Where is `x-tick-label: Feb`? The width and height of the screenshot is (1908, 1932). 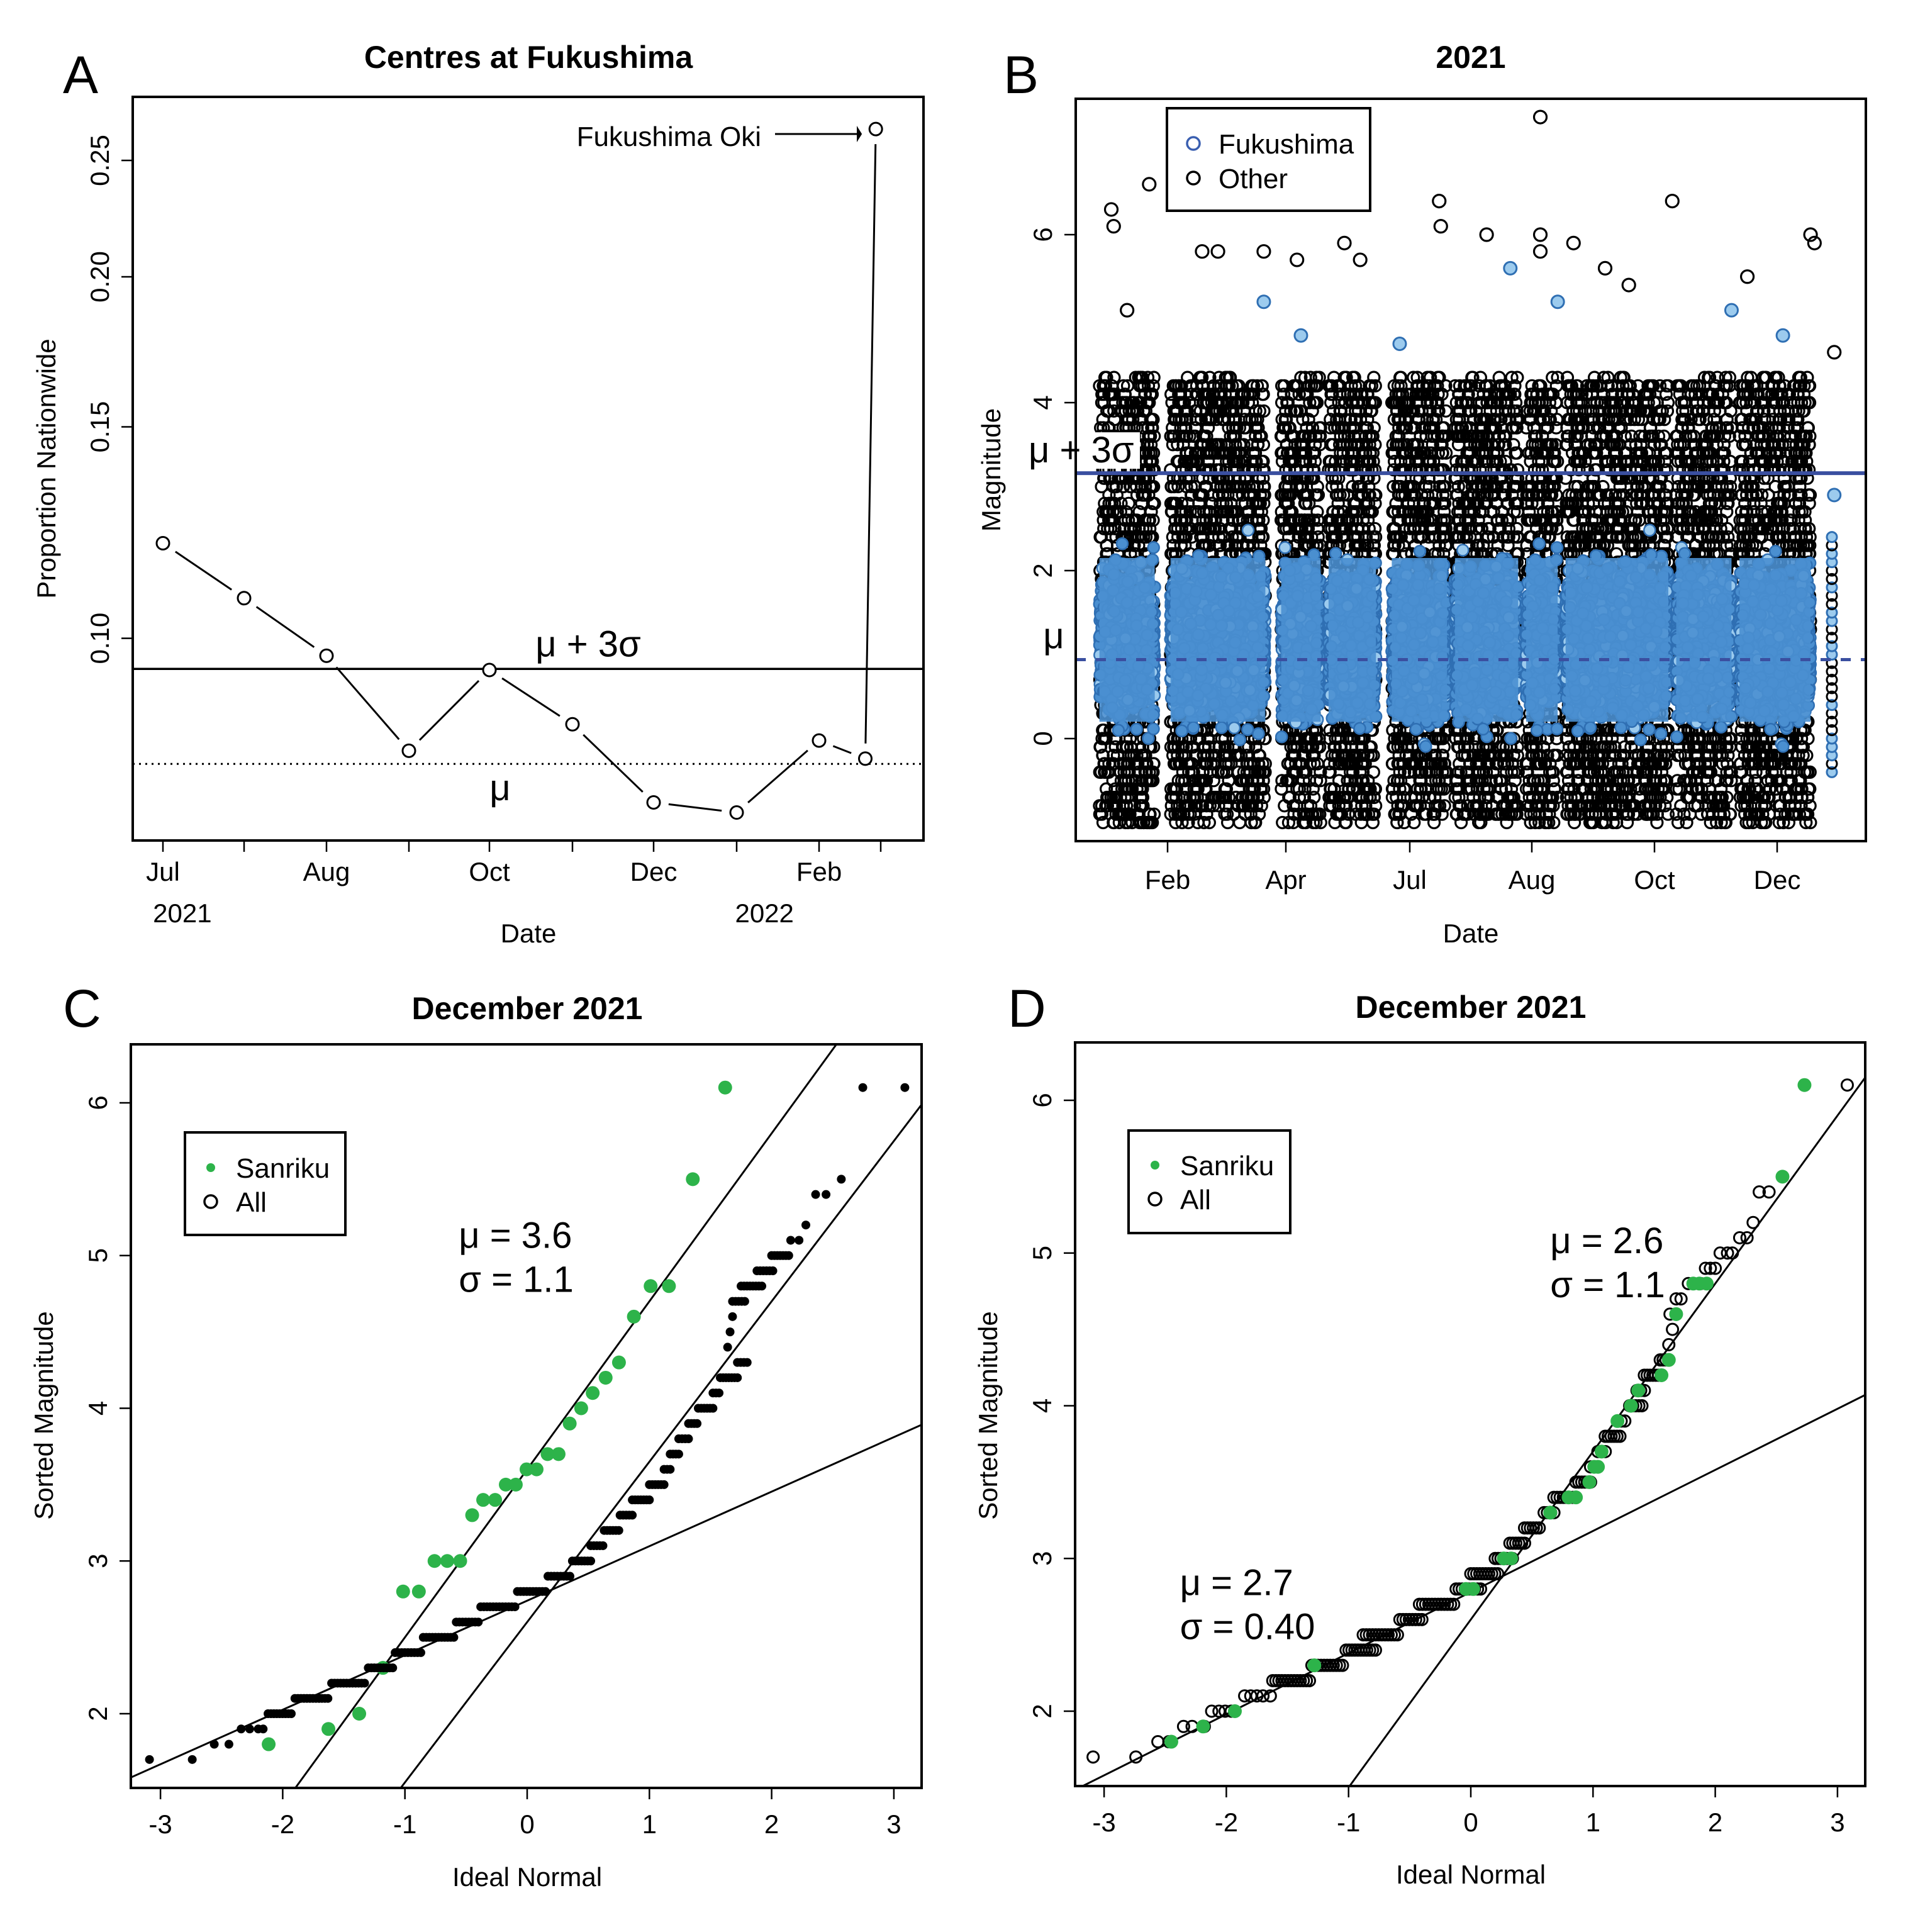 x-tick-label: Feb is located at coordinates (819, 872).